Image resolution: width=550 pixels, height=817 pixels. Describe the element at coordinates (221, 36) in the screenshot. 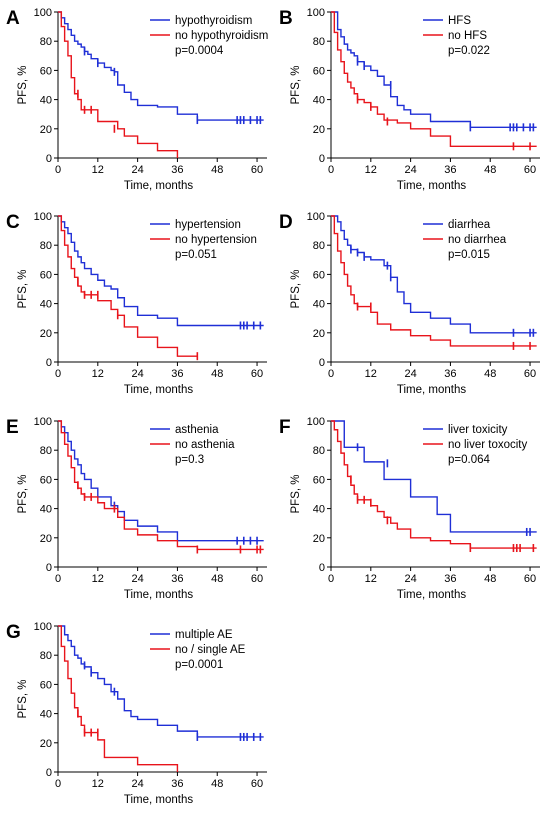

I see `legend-label: no hypothyroidism` at that location.